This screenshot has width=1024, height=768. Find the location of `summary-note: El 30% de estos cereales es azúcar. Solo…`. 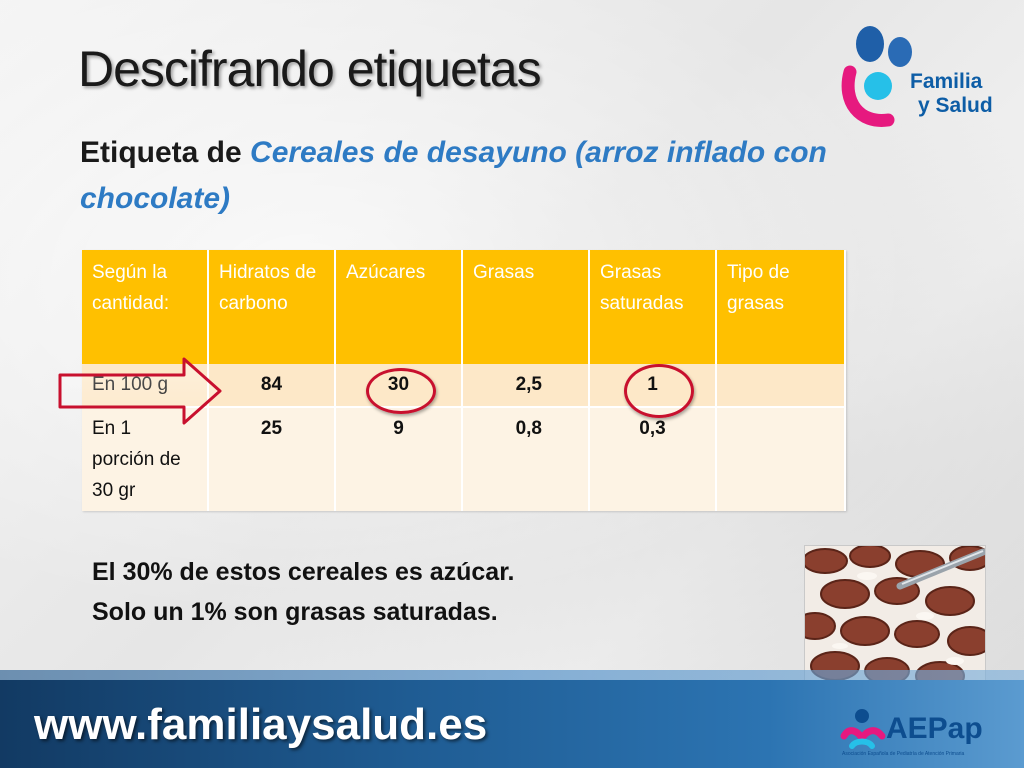

summary-note: El 30% de estos cereales es azúcar. Solo… is located at coordinates (303, 592).